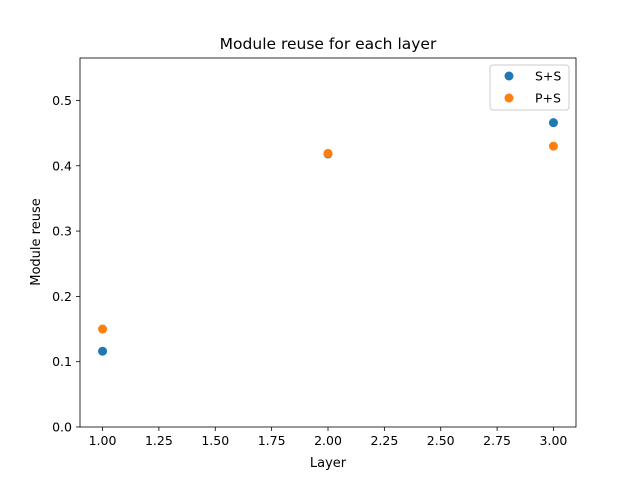 Image resolution: width=640 pixels, height=480 pixels. I want to click on x-tick-label: 1.75, so click(272, 440).